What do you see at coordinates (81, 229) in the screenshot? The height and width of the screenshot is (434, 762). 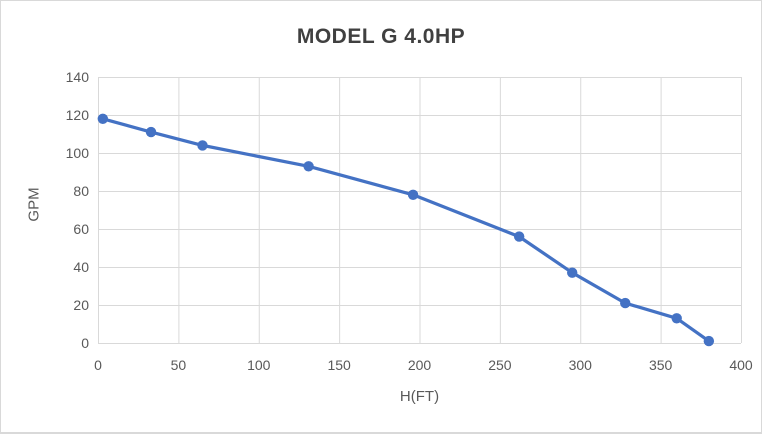 I see `y-tick-label: 60` at bounding box center [81, 229].